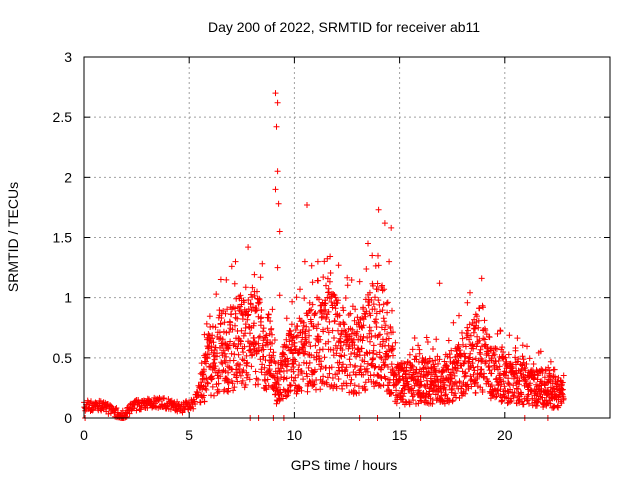 The height and width of the screenshot is (480, 640). What do you see at coordinates (400, 435) in the screenshot?
I see `x-tick-label: 15` at bounding box center [400, 435].